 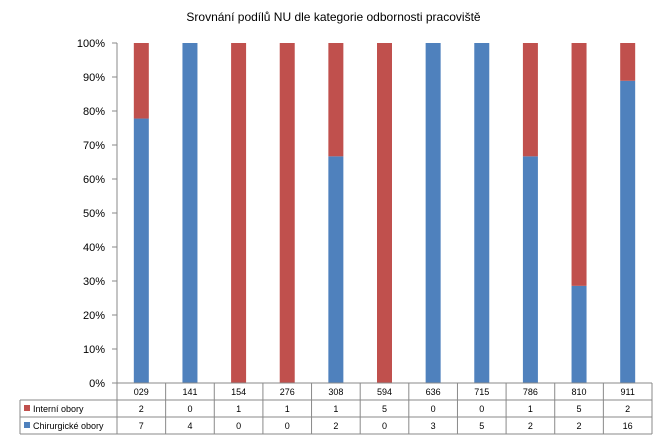 What do you see at coordinates (238, 392) in the screenshot?
I see `x-tick-label: 154` at bounding box center [238, 392].